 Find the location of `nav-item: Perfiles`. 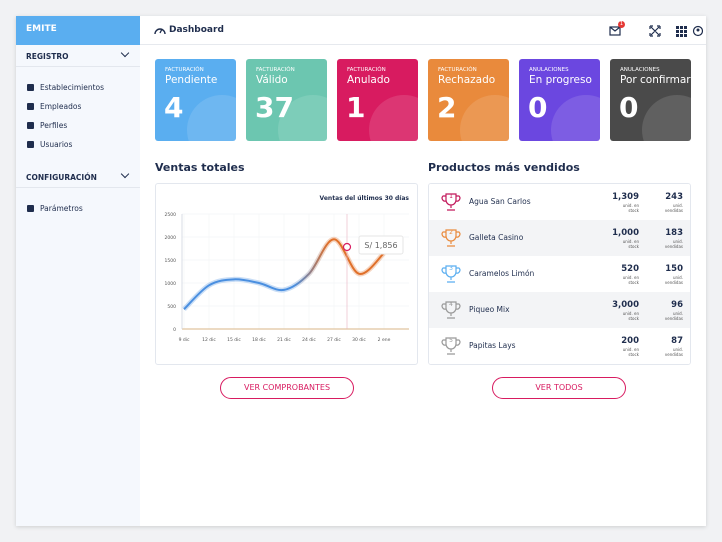

nav-item: Perfiles is located at coordinates (54, 125).